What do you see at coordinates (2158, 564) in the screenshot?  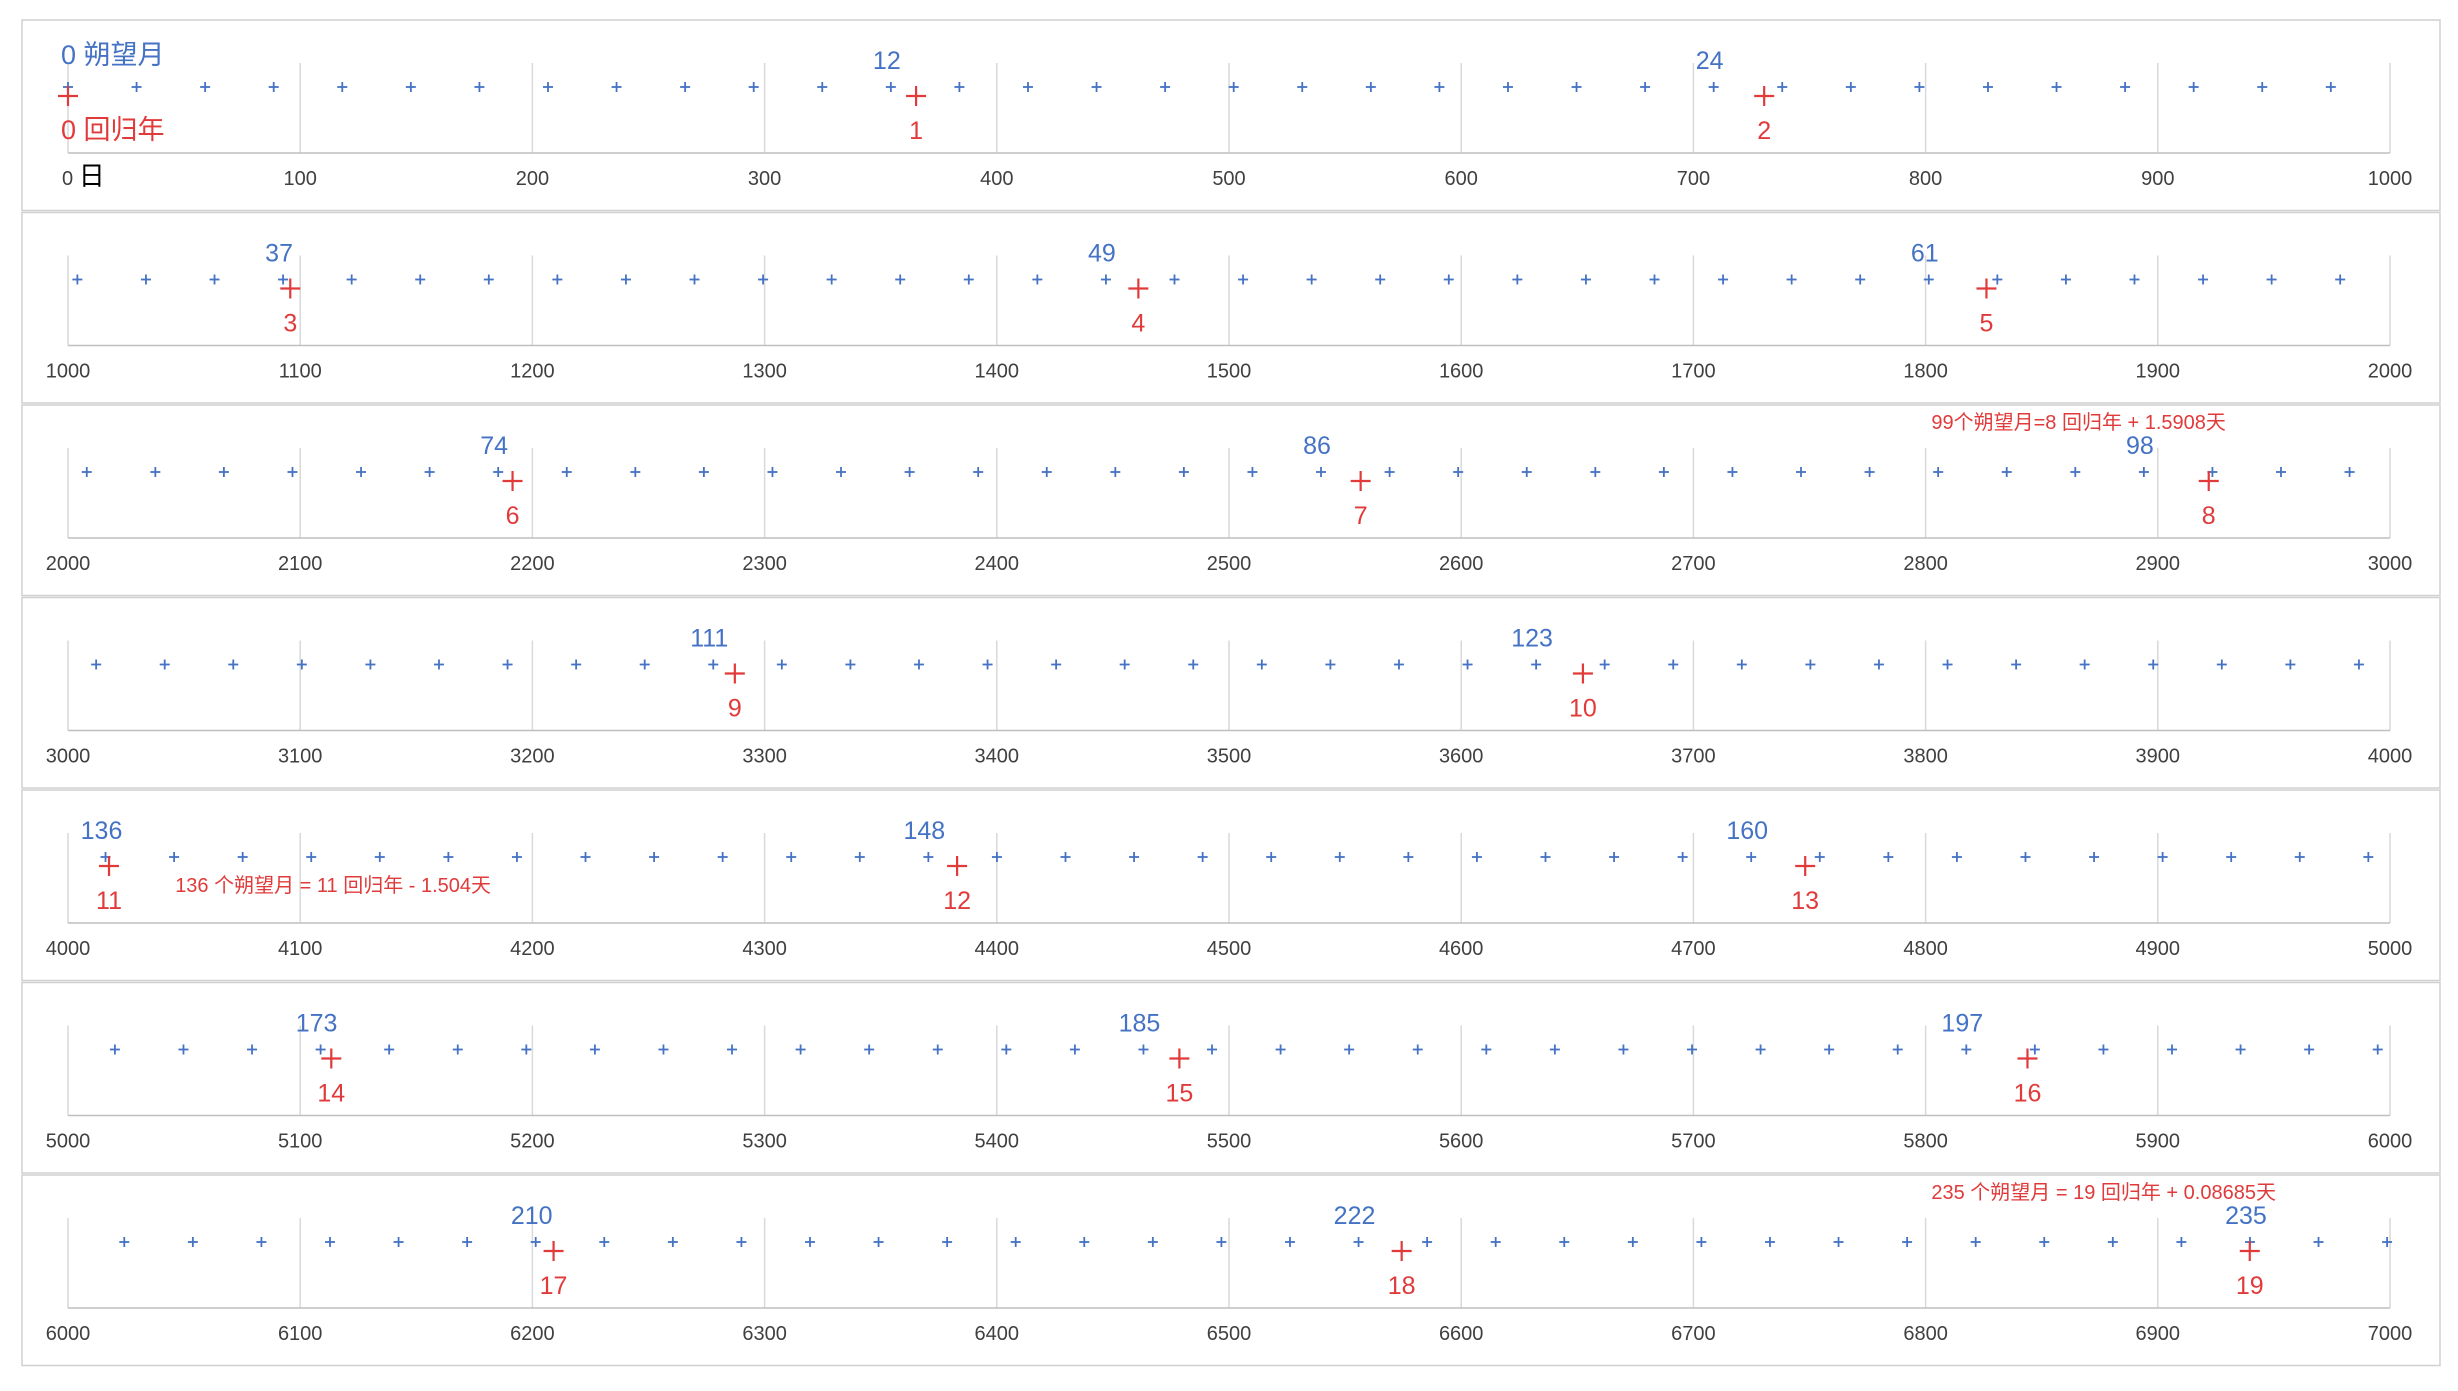 I see `tick-label: 2900` at bounding box center [2158, 564].